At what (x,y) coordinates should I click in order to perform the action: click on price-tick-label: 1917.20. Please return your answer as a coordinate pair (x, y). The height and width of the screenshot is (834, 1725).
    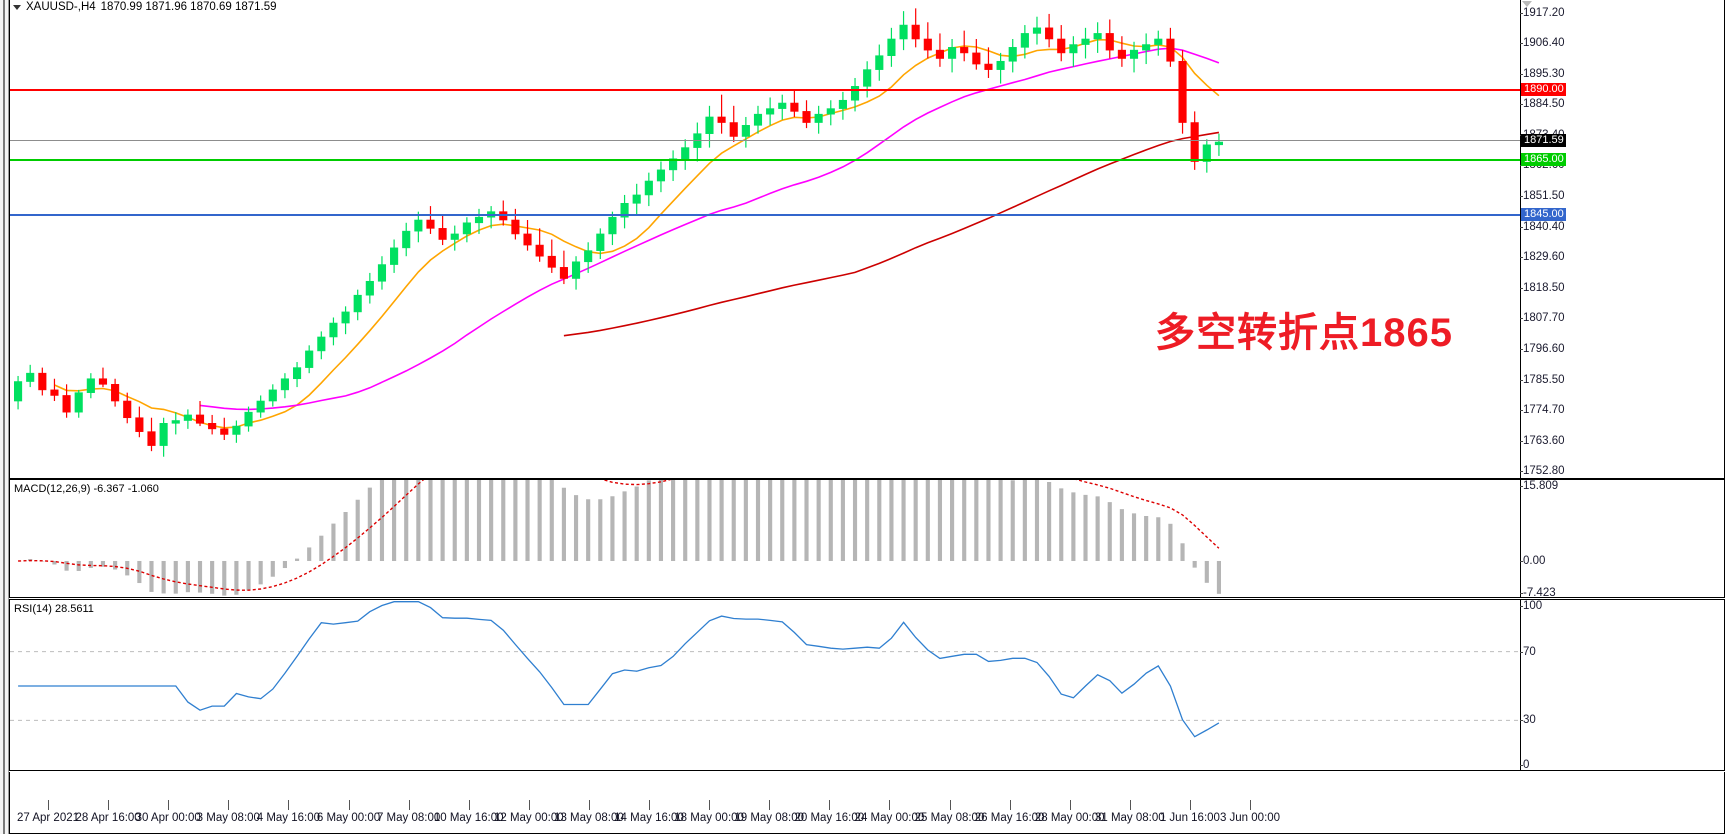
    Looking at the image, I should click on (1542, 13).